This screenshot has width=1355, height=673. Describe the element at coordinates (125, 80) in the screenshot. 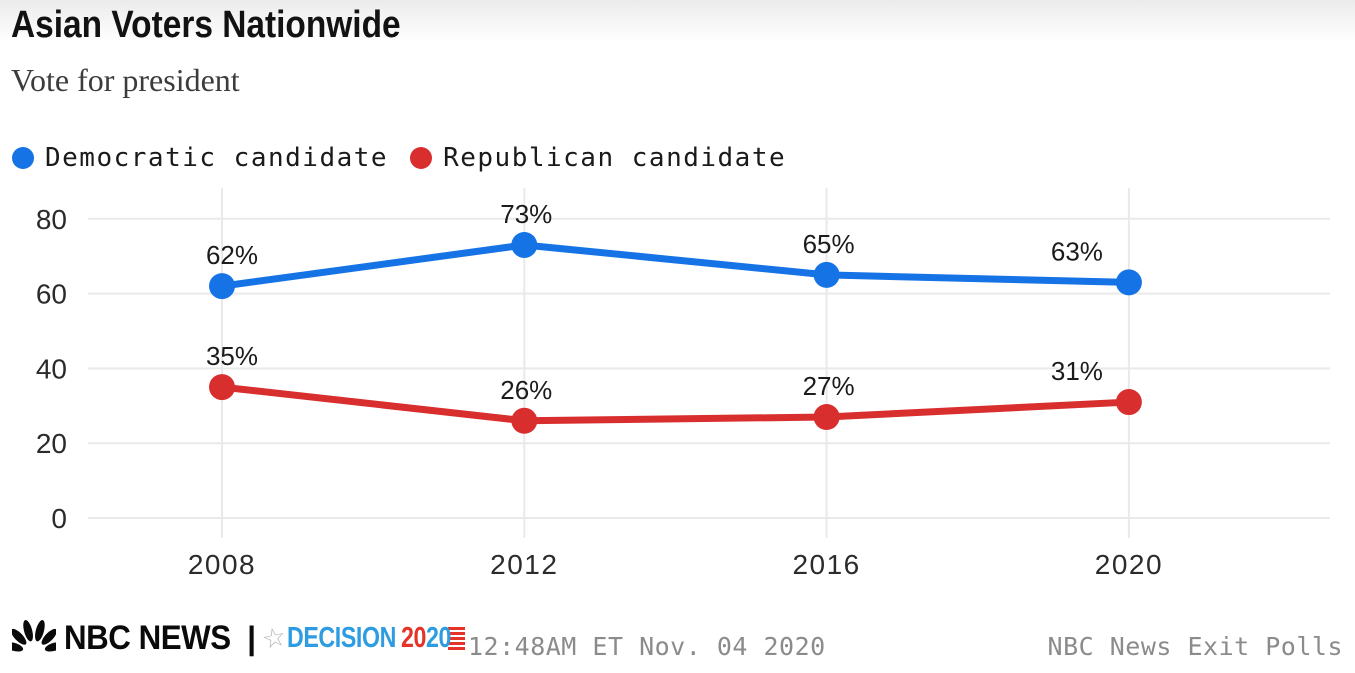

I see `page-subtitle: Vote for president` at that location.